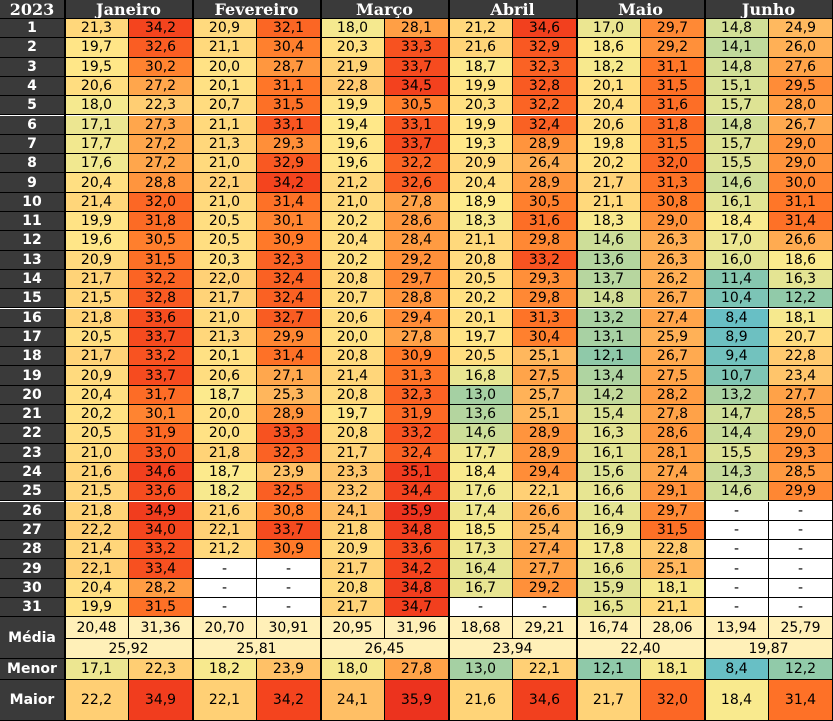 The width and height of the screenshot is (833, 721). What do you see at coordinates (225, 376) in the screenshot?
I see `temp-cell: 20,6` at bounding box center [225, 376].